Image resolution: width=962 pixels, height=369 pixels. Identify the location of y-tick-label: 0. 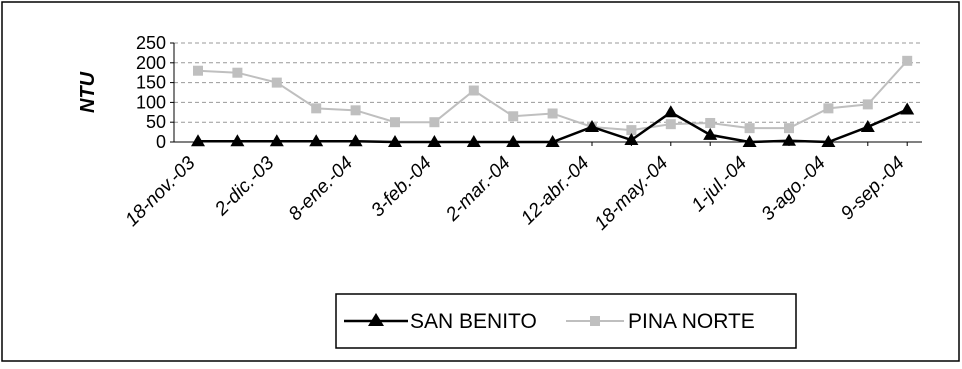
(161, 142).